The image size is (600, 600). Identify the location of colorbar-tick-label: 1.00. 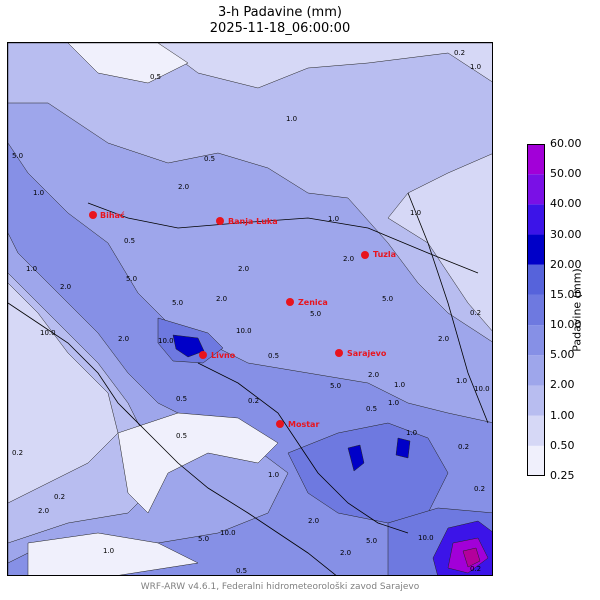
(562, 415).